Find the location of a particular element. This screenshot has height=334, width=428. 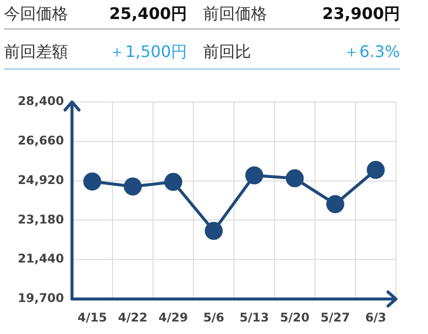

x-tick-label: 6/3 is located at coordinates (375, 317).